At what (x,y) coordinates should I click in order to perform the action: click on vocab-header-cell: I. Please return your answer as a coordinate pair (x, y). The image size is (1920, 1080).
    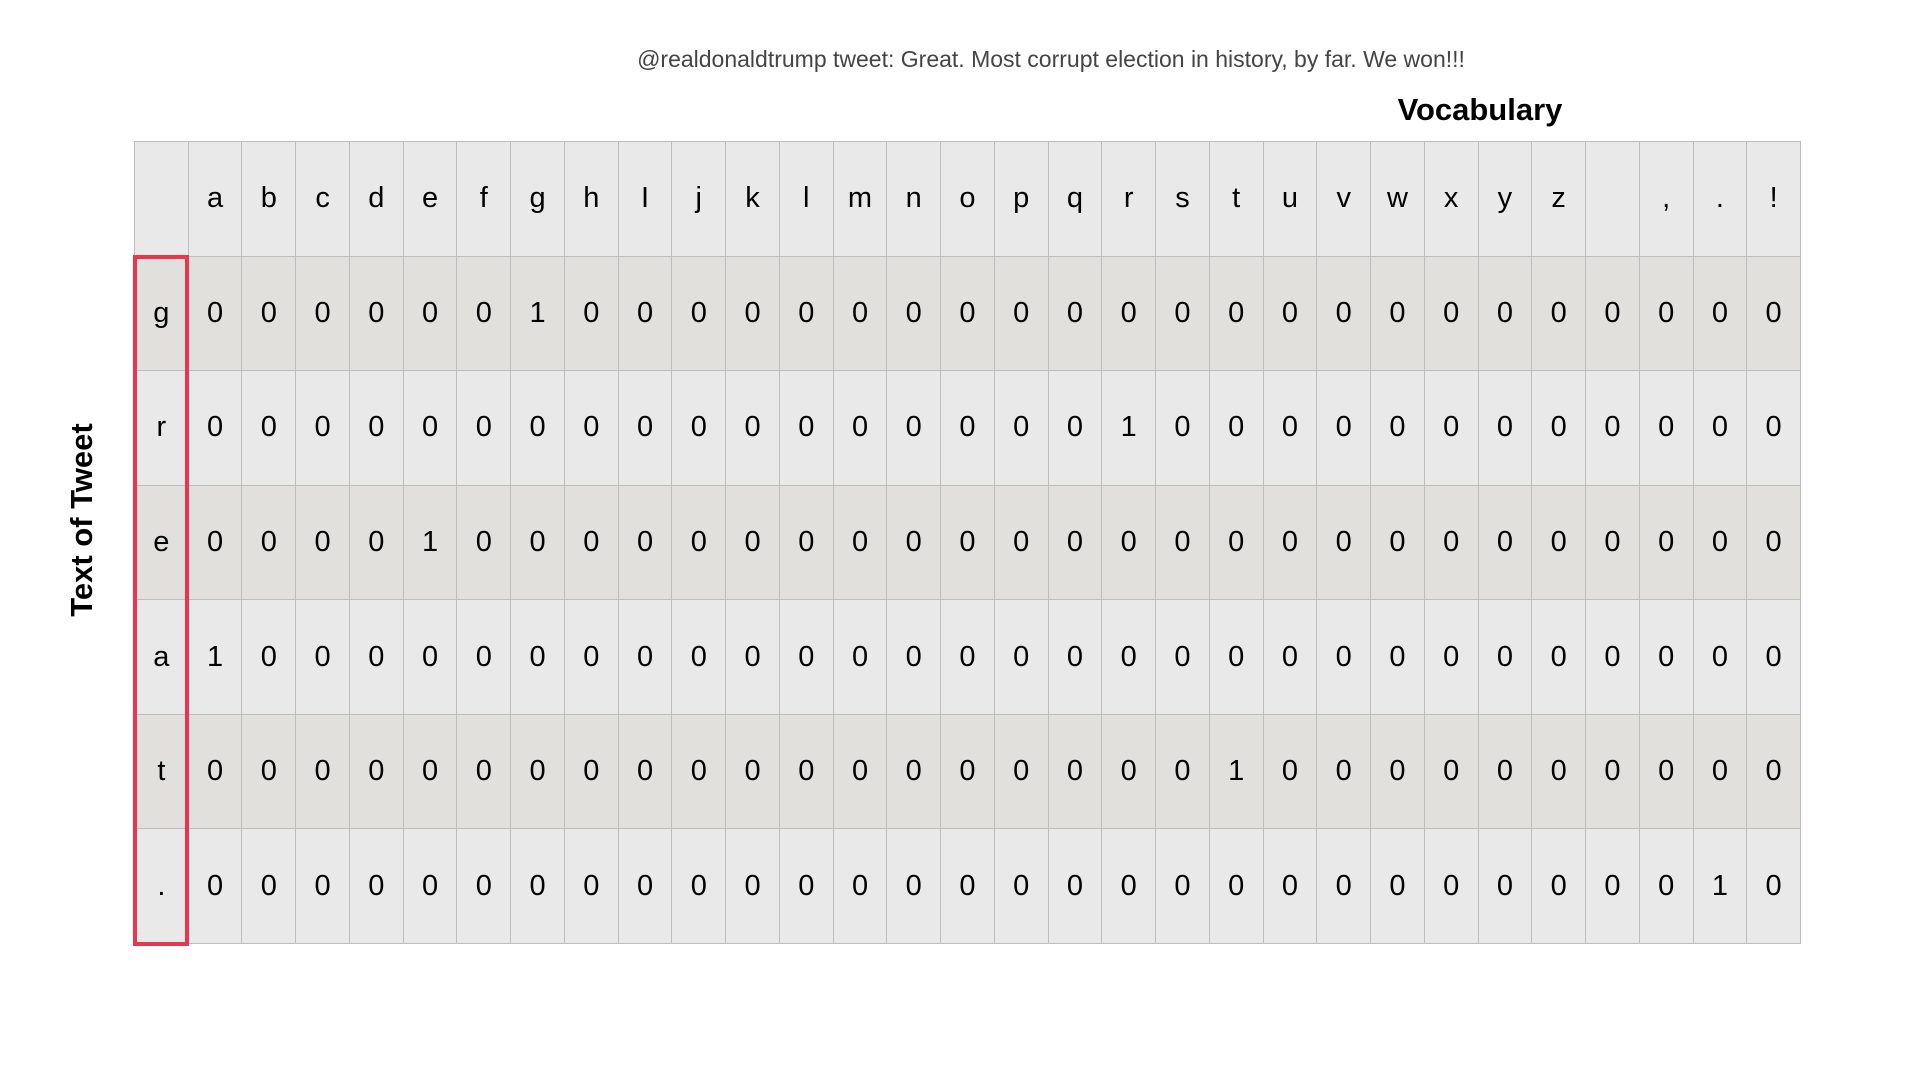
    Looking at the image, I should click on (645, 199).